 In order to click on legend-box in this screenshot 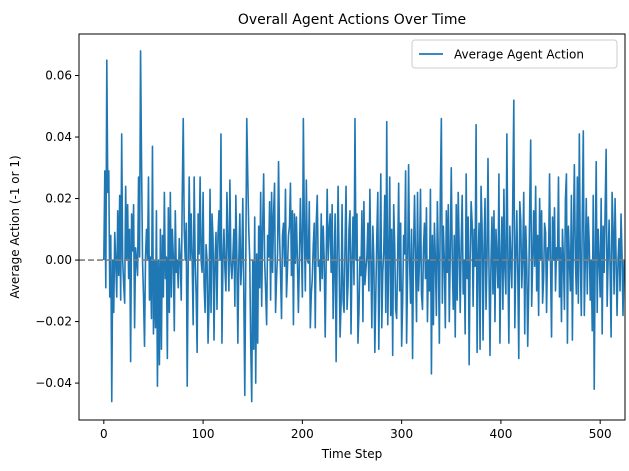, I will do `click(514, 54)`.